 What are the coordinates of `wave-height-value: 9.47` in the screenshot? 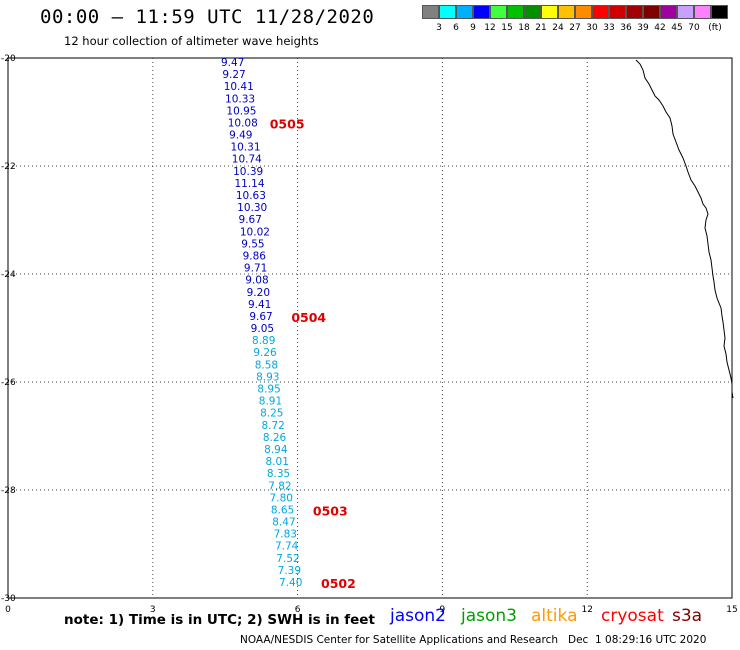 It's located at (232, 63).